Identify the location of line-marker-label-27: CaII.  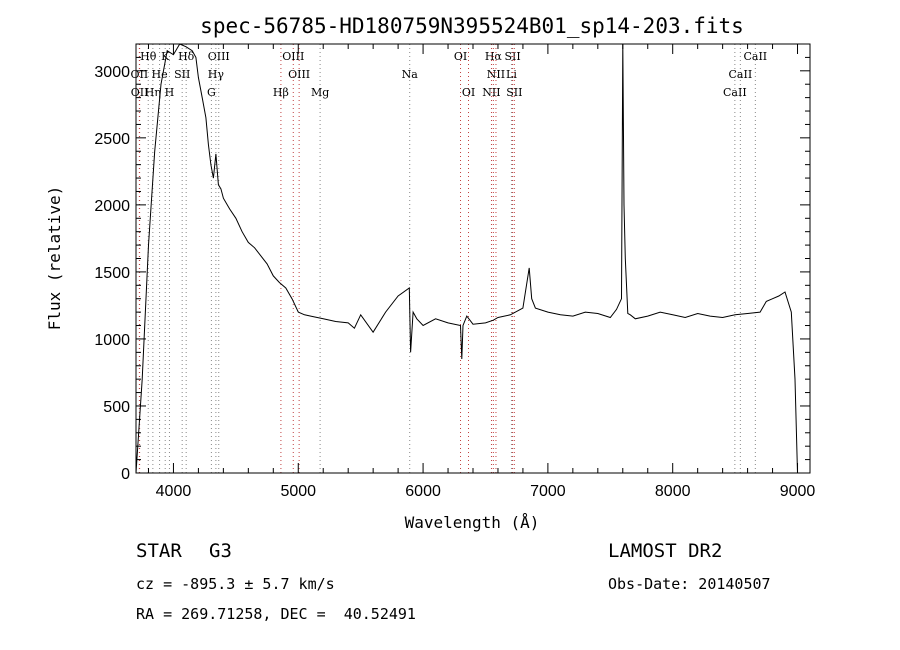
(735, 92).